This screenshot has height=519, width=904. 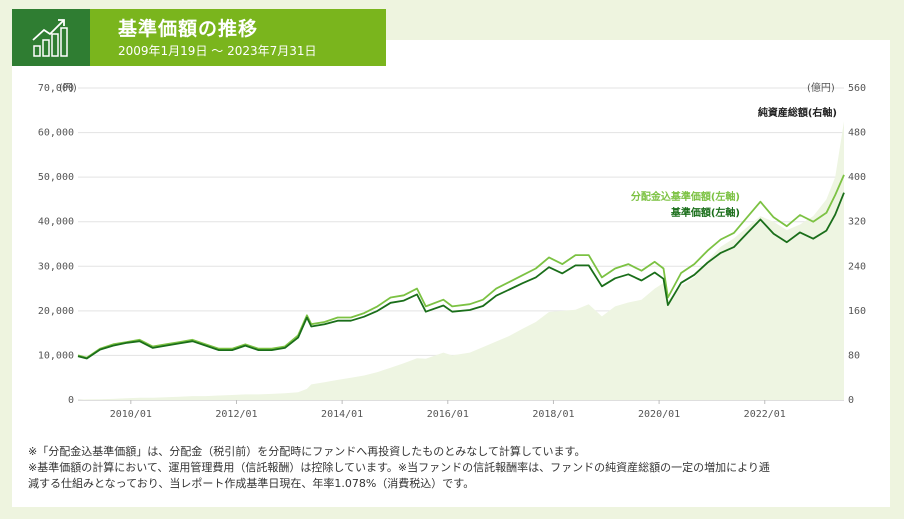 What do you see at coordinates (797, 112) in the screenshot?
I see `net-assets-label: 純資産総額(右軸)` at bounding box center [797, 112].